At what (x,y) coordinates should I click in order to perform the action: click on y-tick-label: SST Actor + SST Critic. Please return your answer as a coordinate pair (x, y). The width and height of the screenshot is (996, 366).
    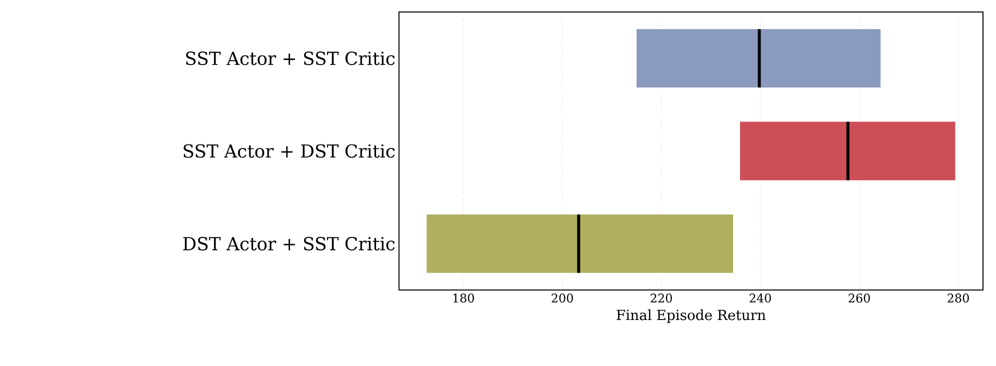
    Looking at the image, I should click on (290, 59).